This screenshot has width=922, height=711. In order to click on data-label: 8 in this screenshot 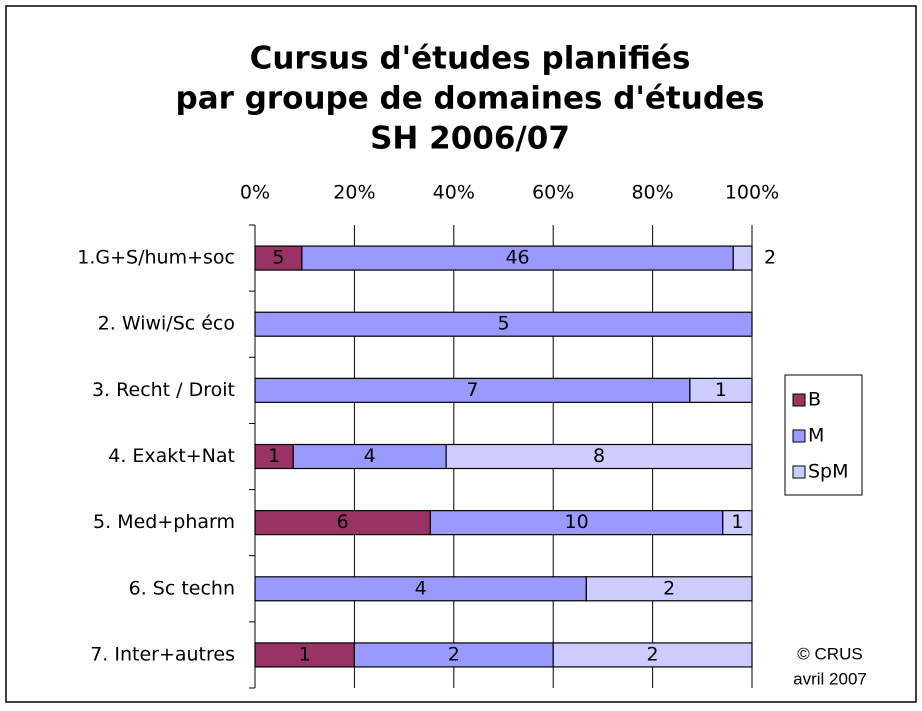, I will do `click(599, 456)`.